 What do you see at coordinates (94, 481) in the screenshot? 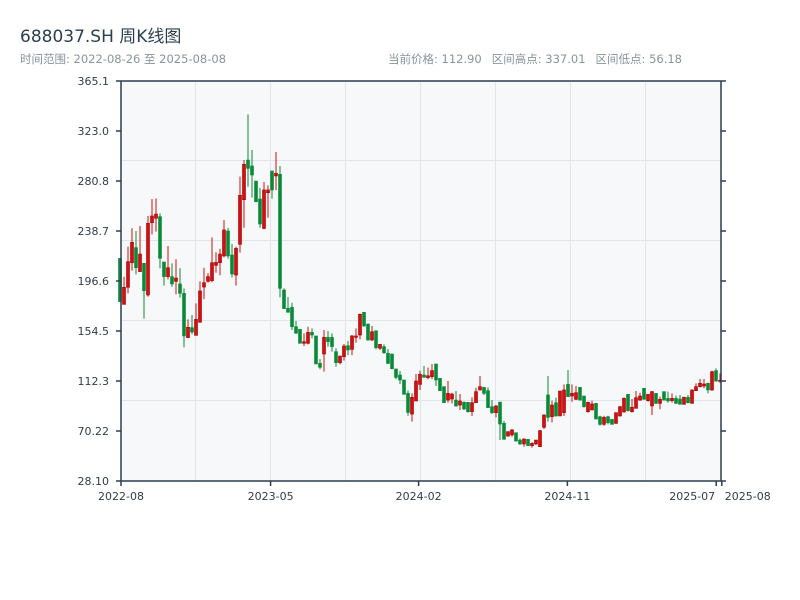
I see `y-tick-label: 28.10` at bounding box center [94, 481].